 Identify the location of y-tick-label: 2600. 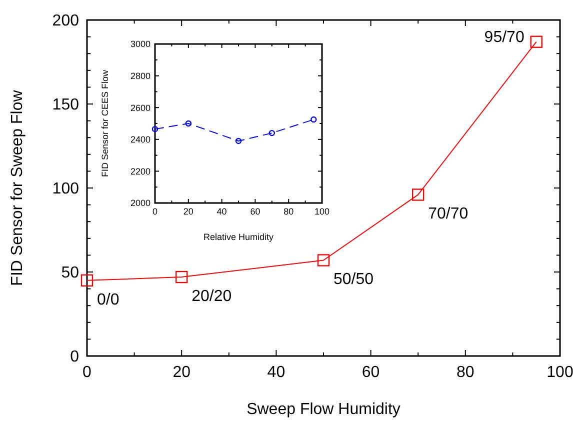
(140, 107).